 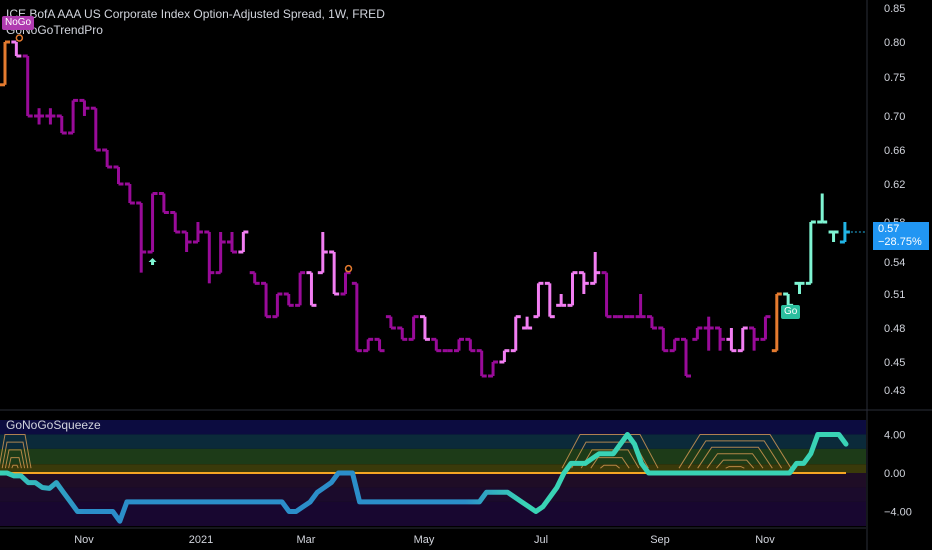 What do you see at coordinates (894, 295) in the screenshot?
I see `price-tick-label: 0.51` at bounding box center [894, 295].